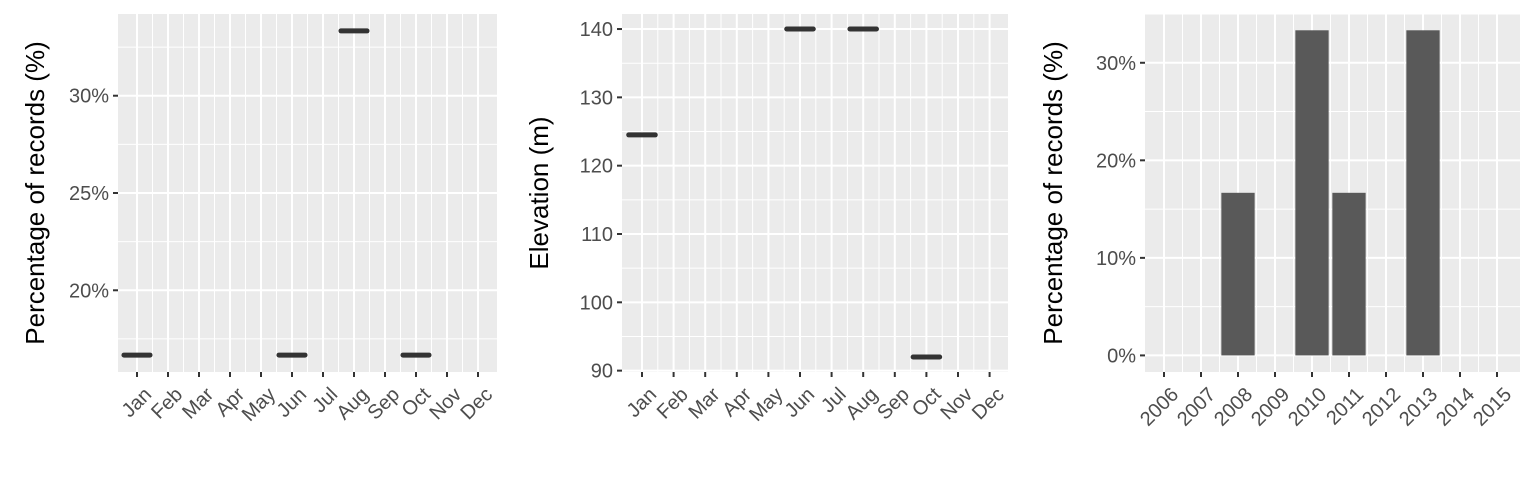 The height and width of the screenshot is (485, 1536). Describe the element at coordinates (89, 194) in the screenshot. I see `y-tick-label: 25%` at that location.